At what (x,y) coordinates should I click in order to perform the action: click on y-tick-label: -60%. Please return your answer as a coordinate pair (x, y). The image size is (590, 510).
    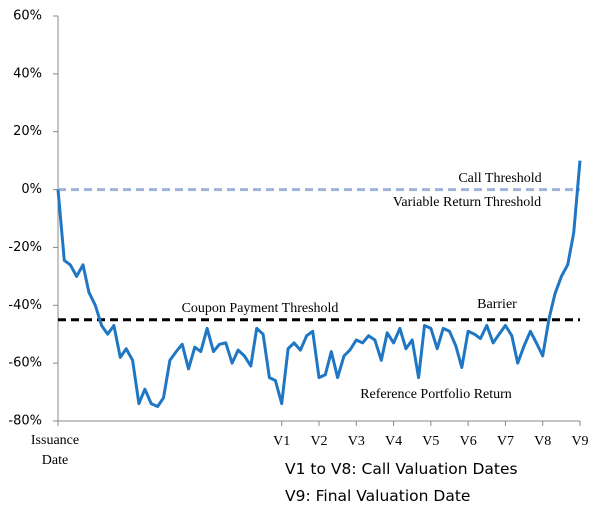
    Looking at the image, I should click on (25, 363).